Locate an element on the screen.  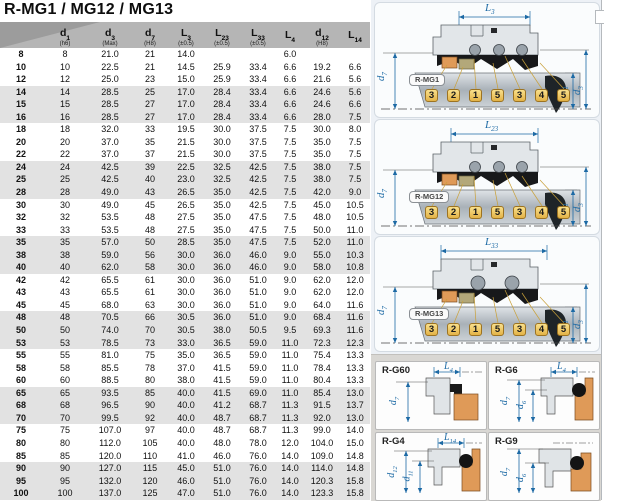
dimension-cell: 25.9 is located at coordinates (222, 66).